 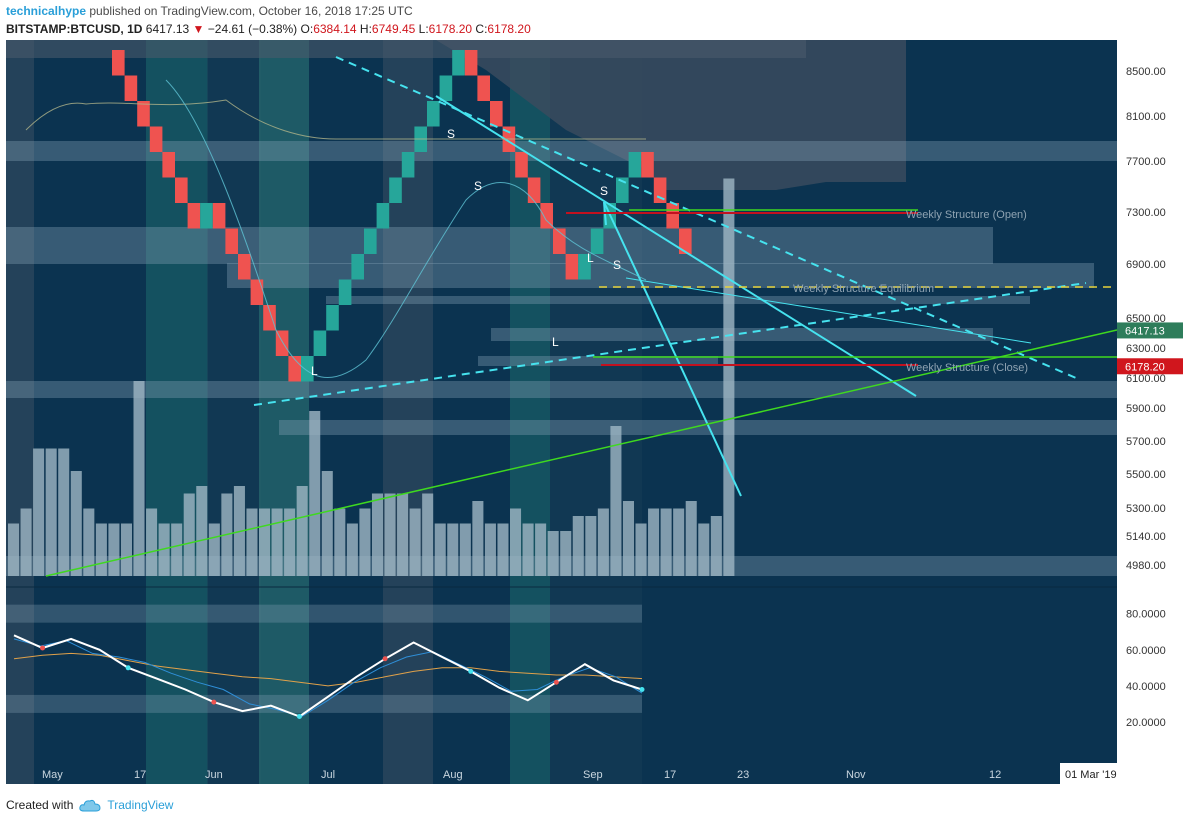 What do you see at coordinates (328, 669) in the screenshot?
I see `signal-line` at bounding box center [328, 669].